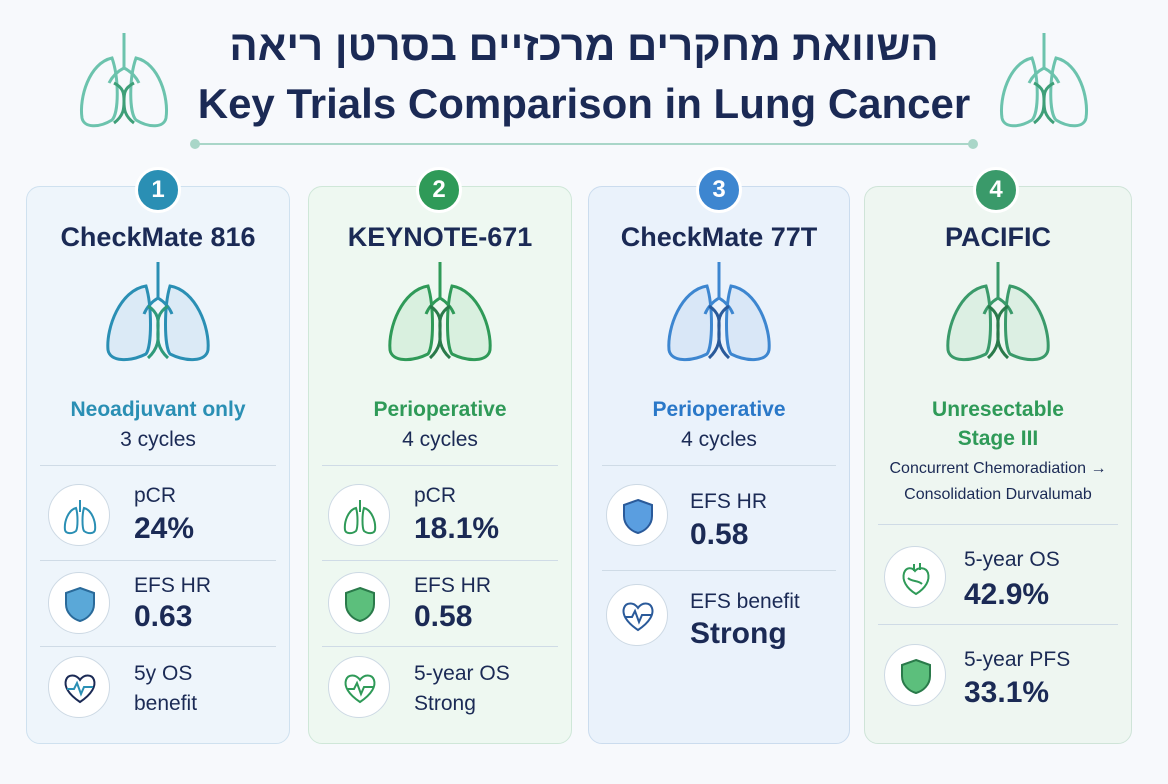 The width and height of the screenshot is (1168, 784). What do you see at coordinates (719, 190) in the screenshot?
I see `card-number-badge: 3` at bounding box center [719, 190].